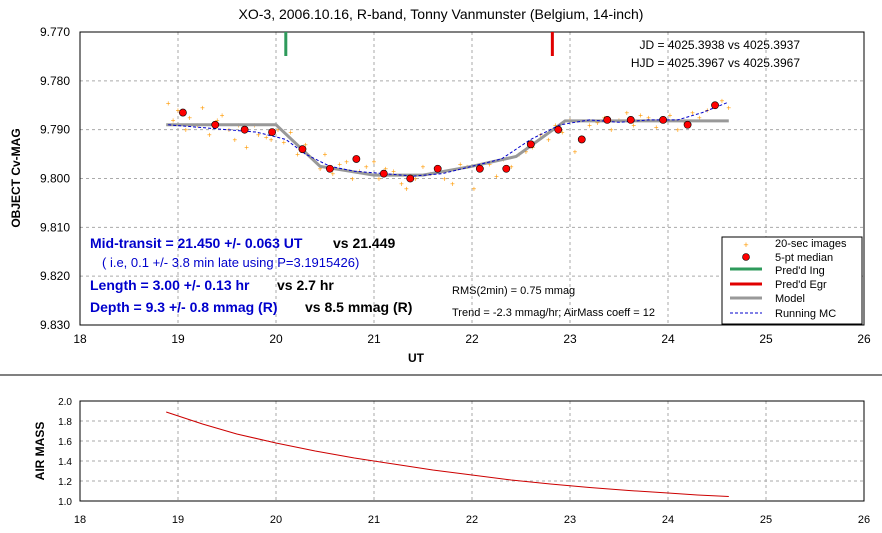 This screenshot has height=533, width=882. Describe the element at coordinates (715, 63) in the screenshot. I see `hjd-annotation: HJD = 4025.3967 vs 4025.3967` at that location.